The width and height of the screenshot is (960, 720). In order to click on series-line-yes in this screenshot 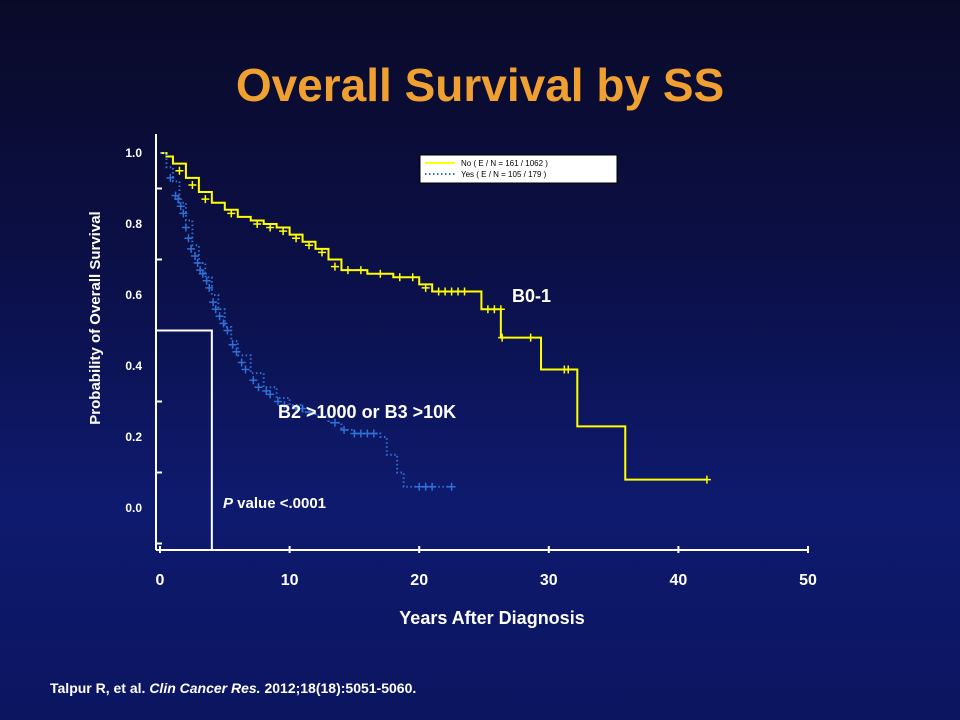, I will do `click(306, 320)`.